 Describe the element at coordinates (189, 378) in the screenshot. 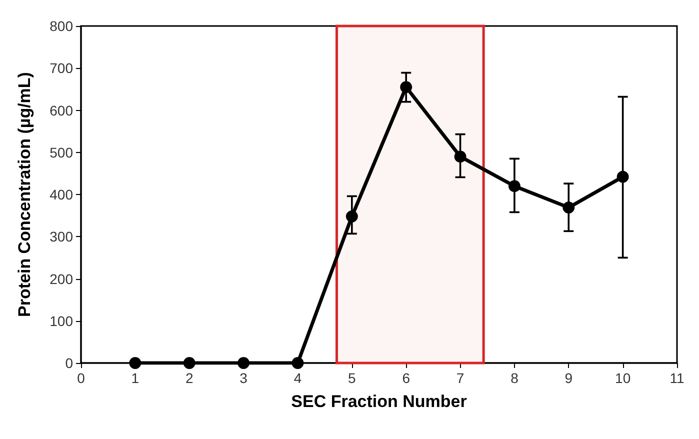

I see `x-tick-label: 2` at that location.